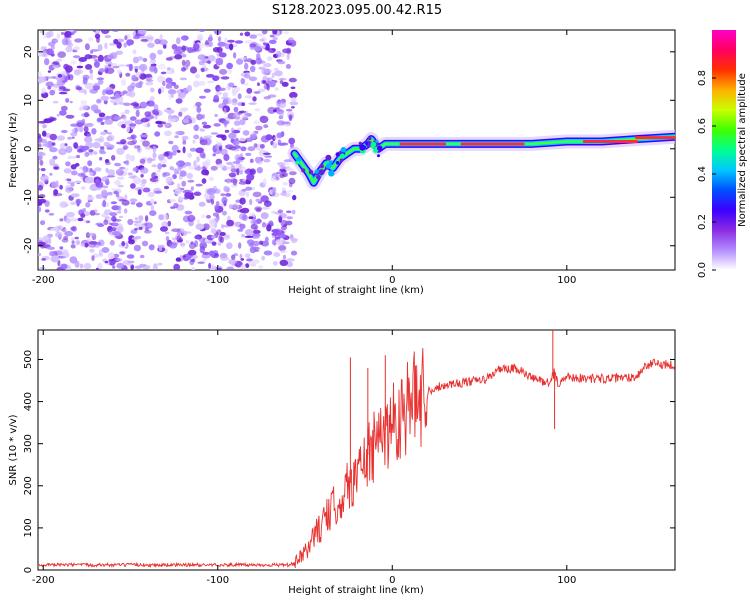 This screenshot has height=600, width=750. Describe the element at coordinates (28, 359) in the screenshot. I see `y-tick-label: 500` at that location.